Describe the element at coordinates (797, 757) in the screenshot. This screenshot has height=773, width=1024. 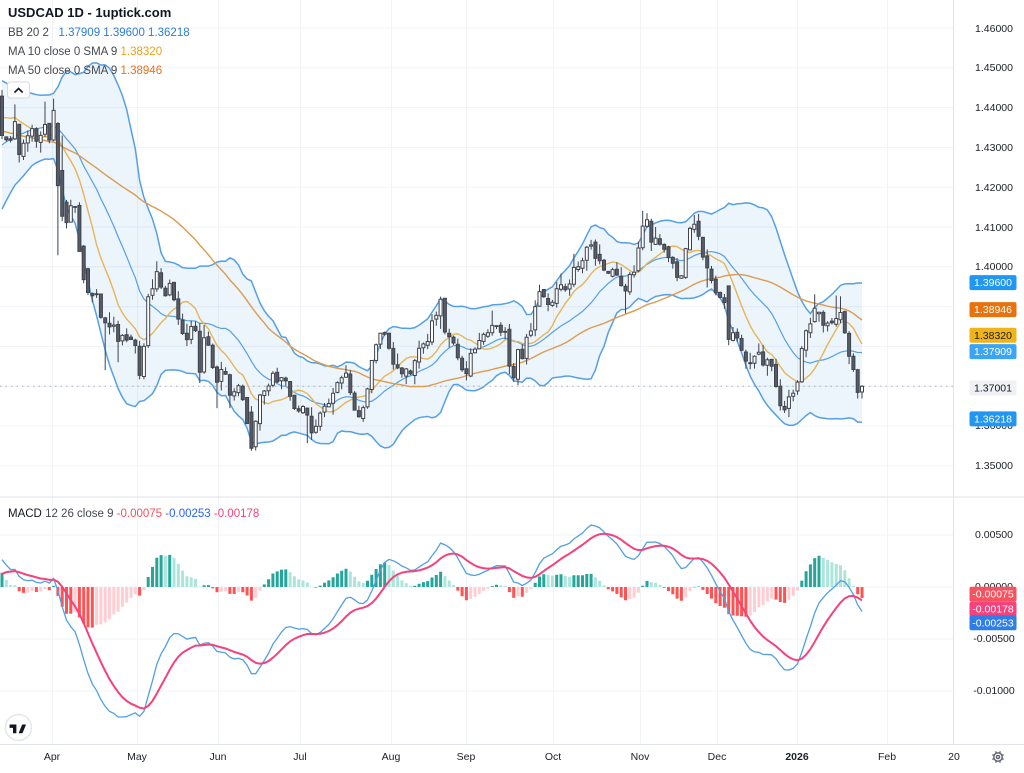
I see `svg-text: 2026` at that location.